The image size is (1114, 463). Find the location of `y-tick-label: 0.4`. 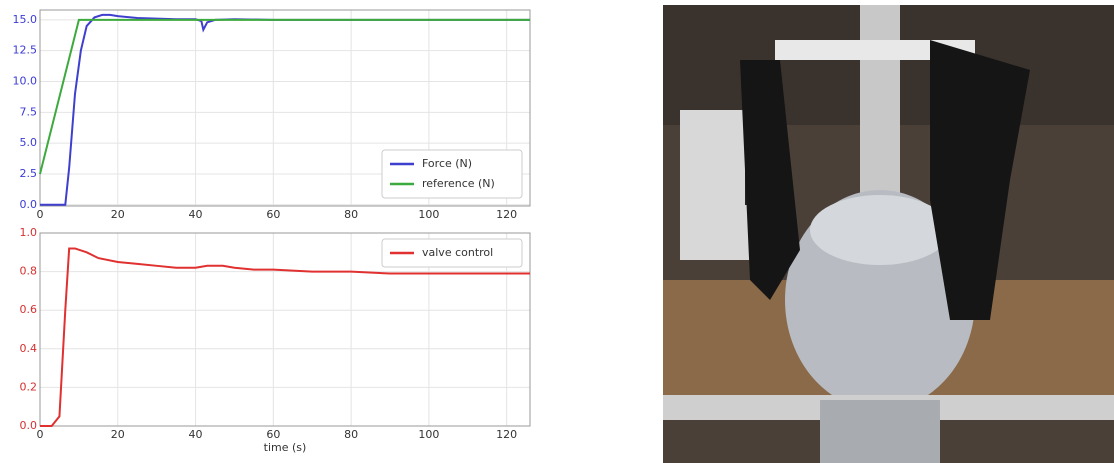

y-tick-label: 0.4 is located at coordinates (29, 348).